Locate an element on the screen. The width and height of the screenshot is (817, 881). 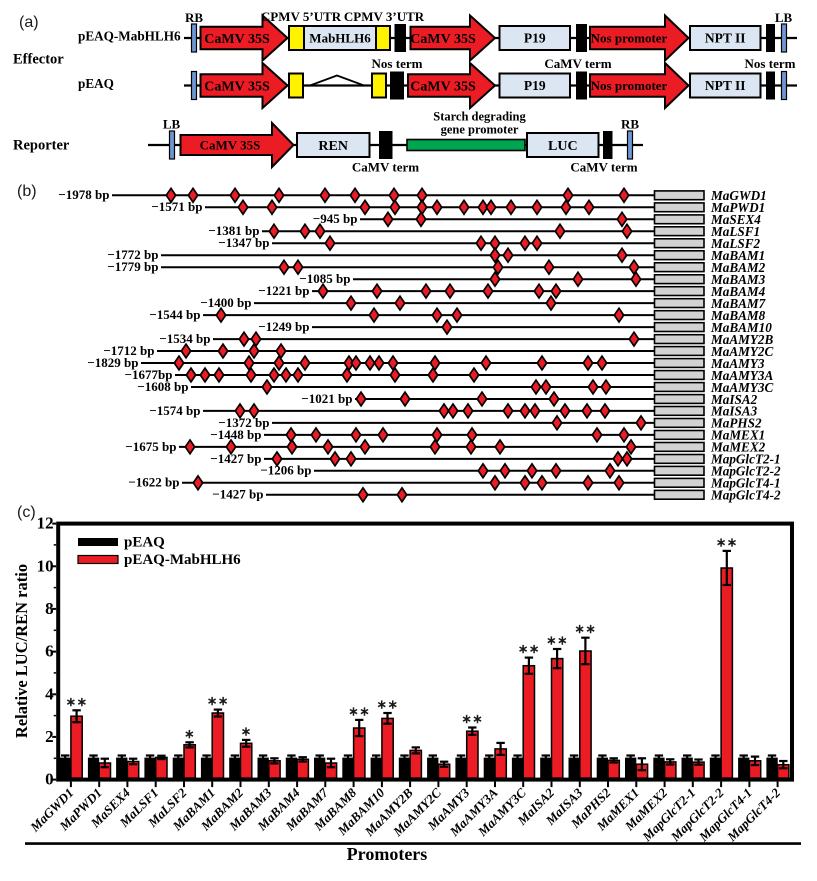
svg-text: MaBAM2 is located at coordinates (738, 267).